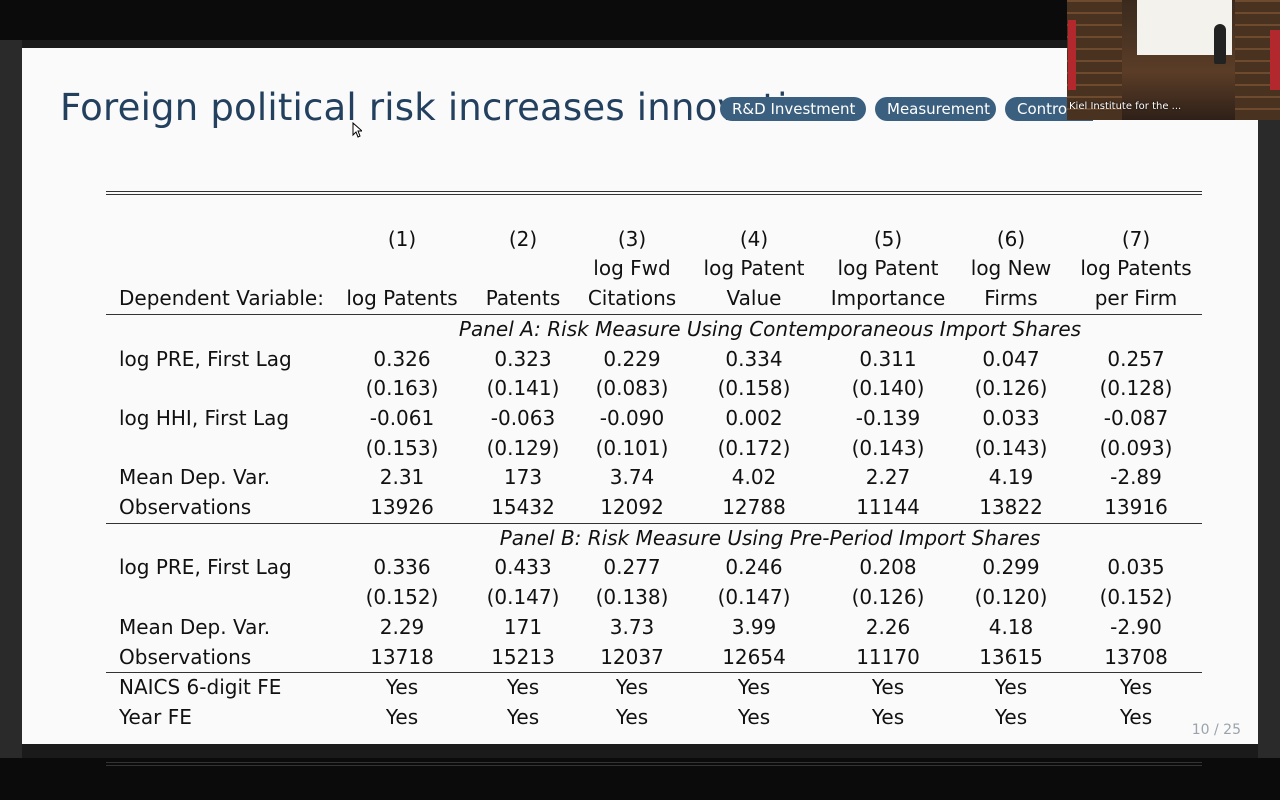 This screenshot has height=800, width=1280. I want to click on bookshelf-left, so click(1094, 60).